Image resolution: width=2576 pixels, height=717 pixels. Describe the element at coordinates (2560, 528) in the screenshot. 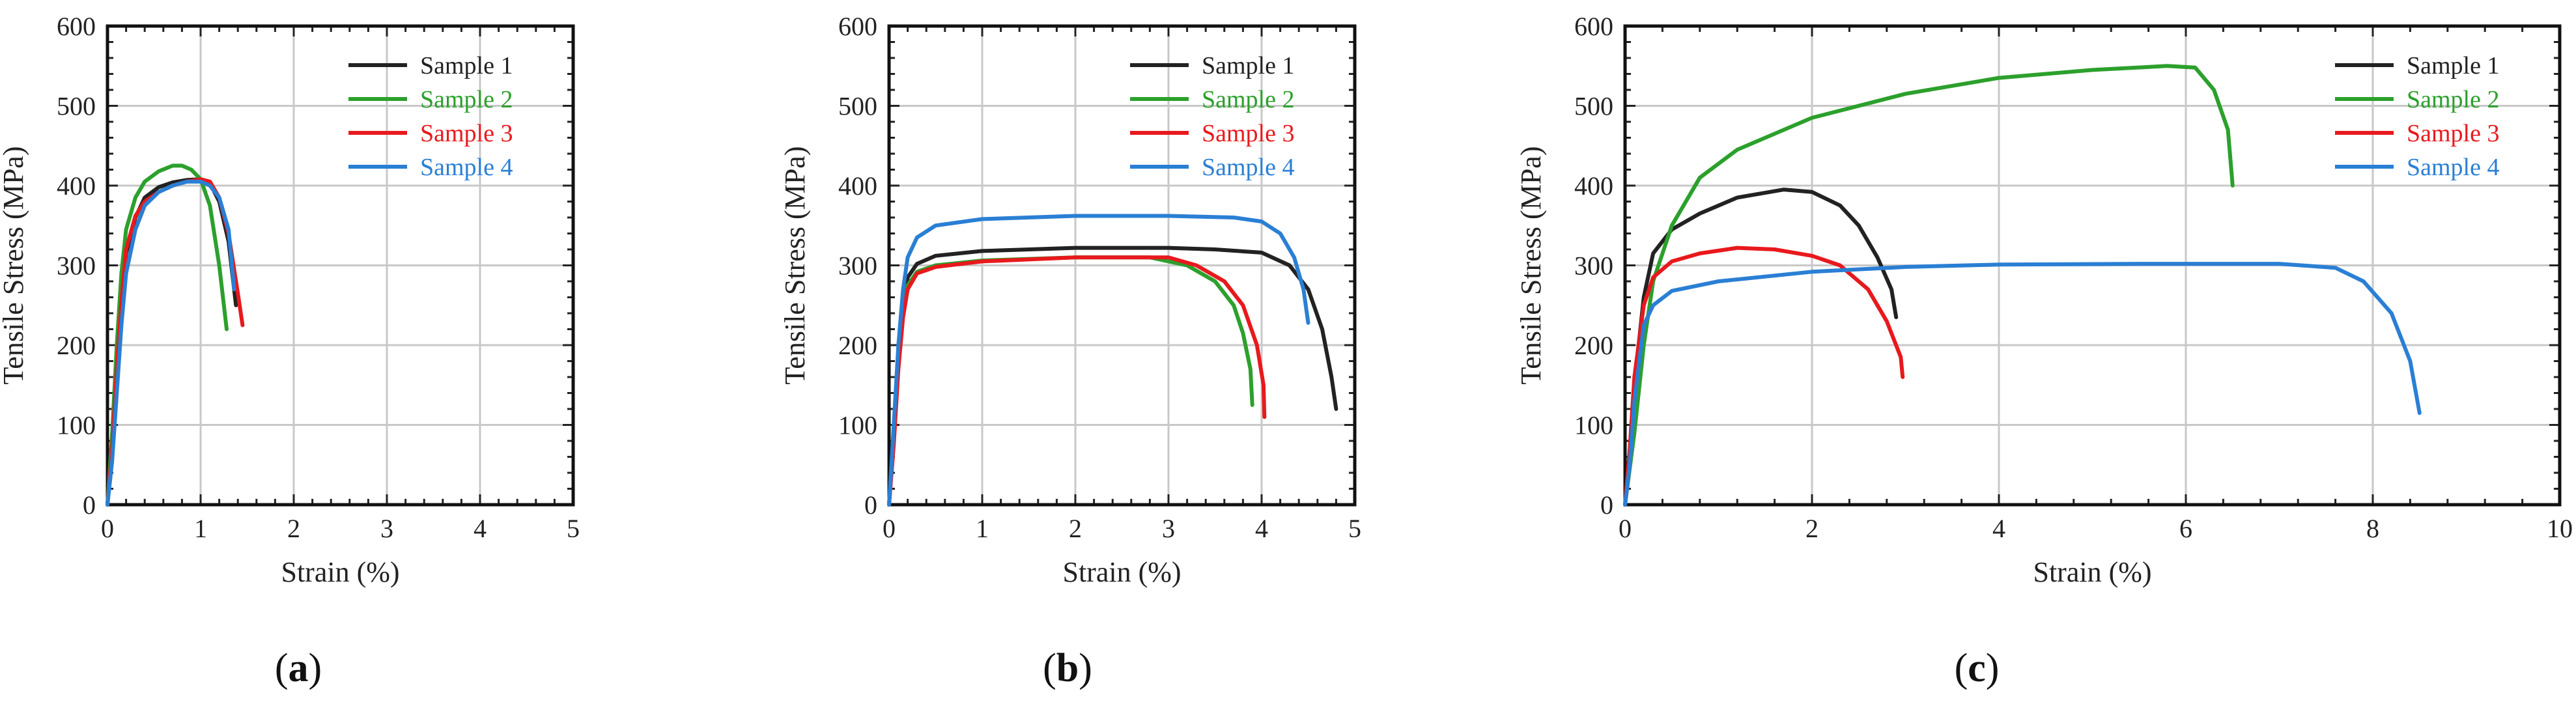

I see `x-tick-label: 10` at that location.